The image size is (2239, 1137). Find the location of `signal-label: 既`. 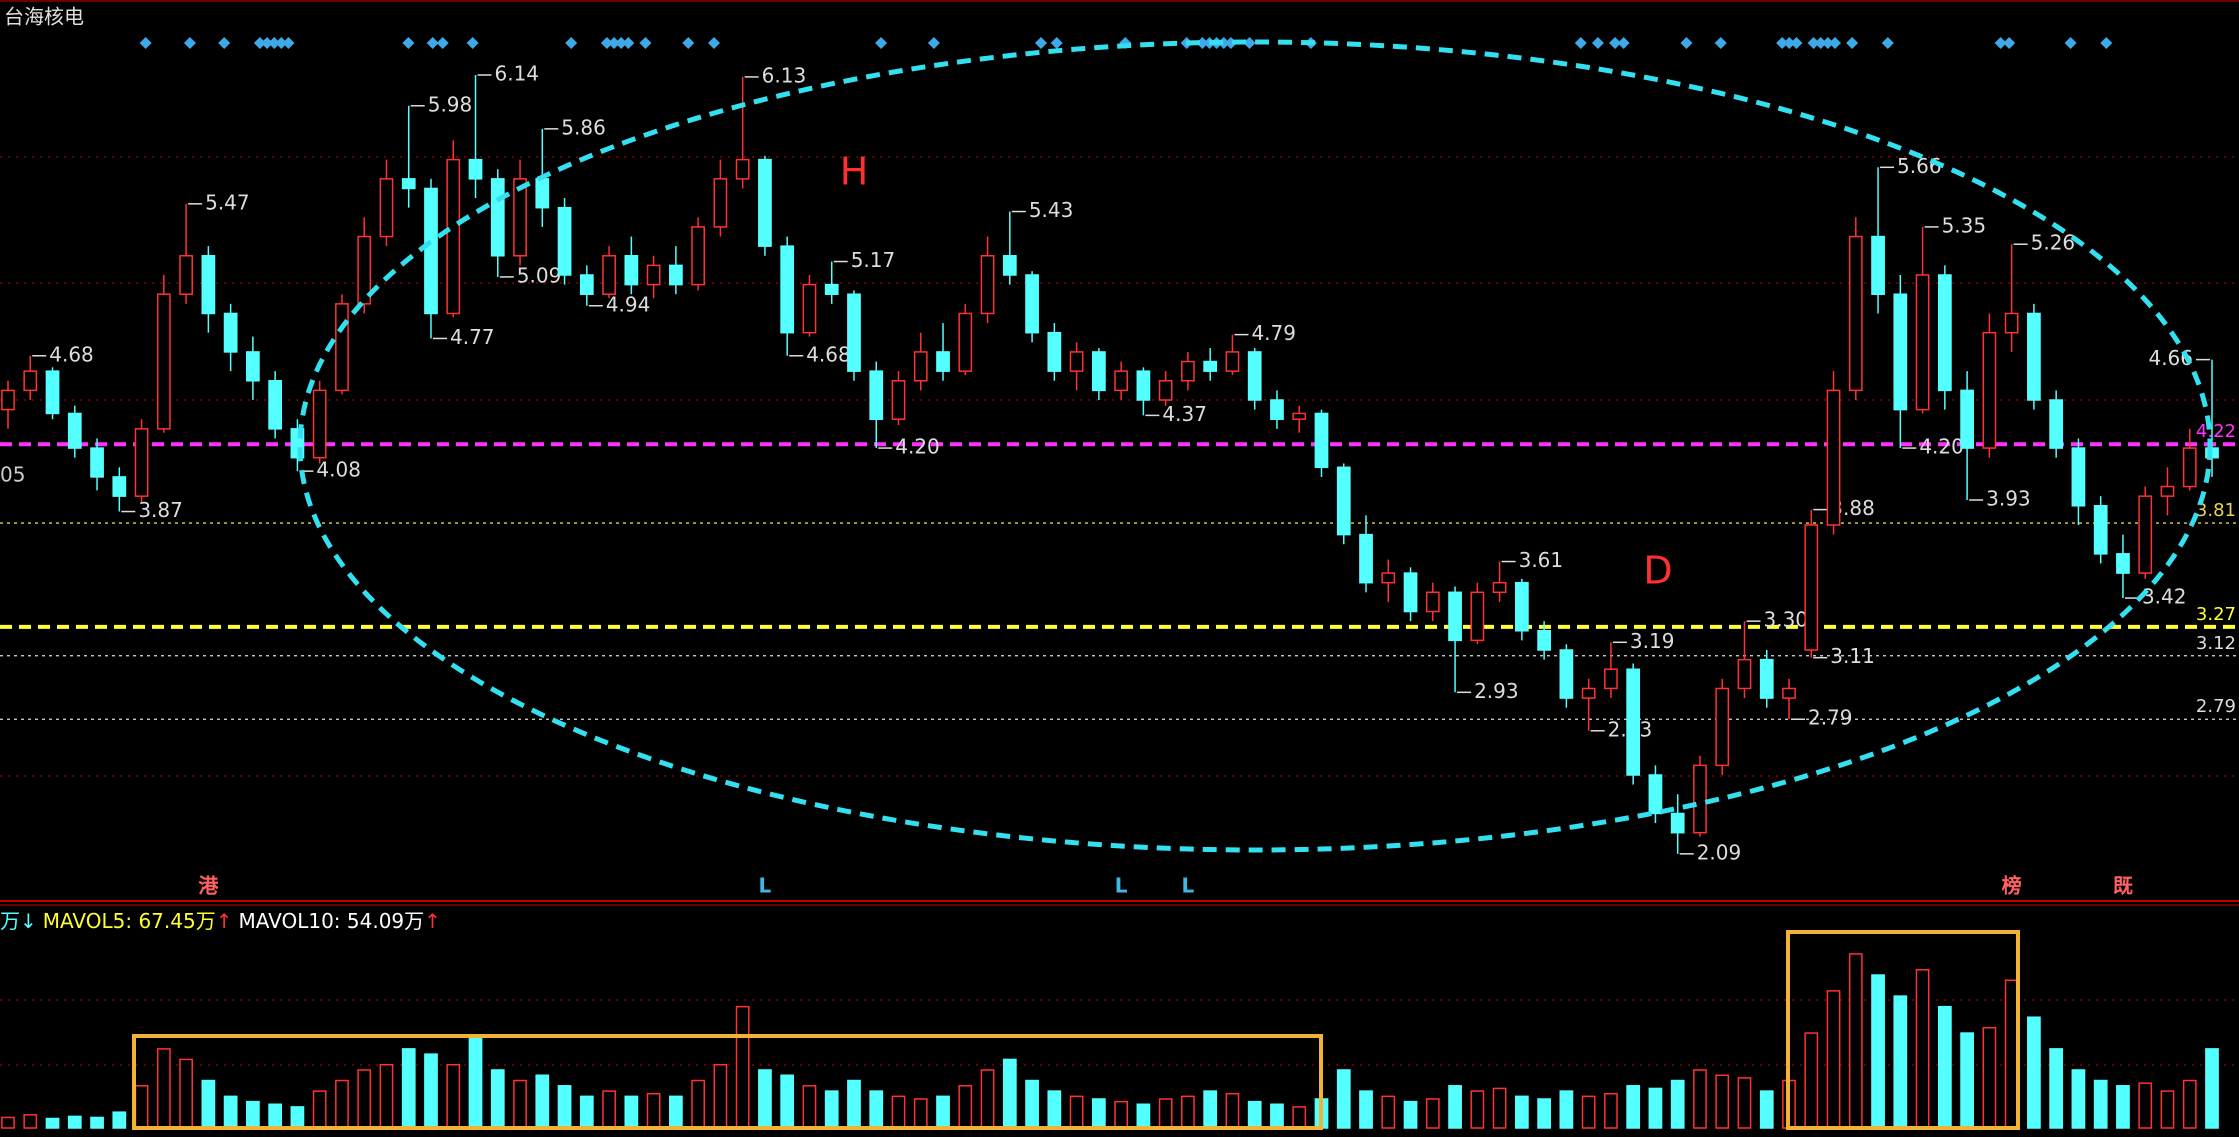

signal-label: 既 is located at coordinates (2123, 886).